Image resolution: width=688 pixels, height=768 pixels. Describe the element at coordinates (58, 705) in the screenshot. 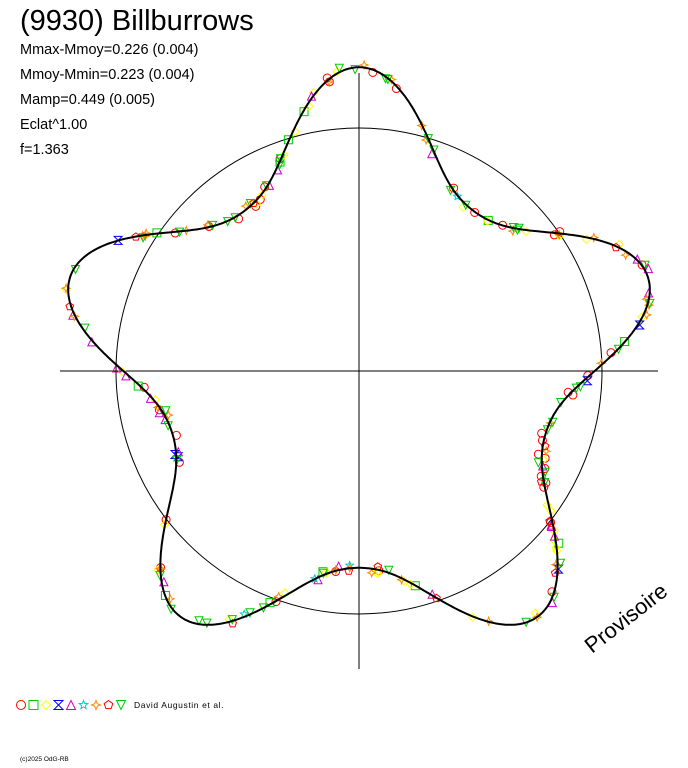

I see `legend-symbol-hourglass` at that location.